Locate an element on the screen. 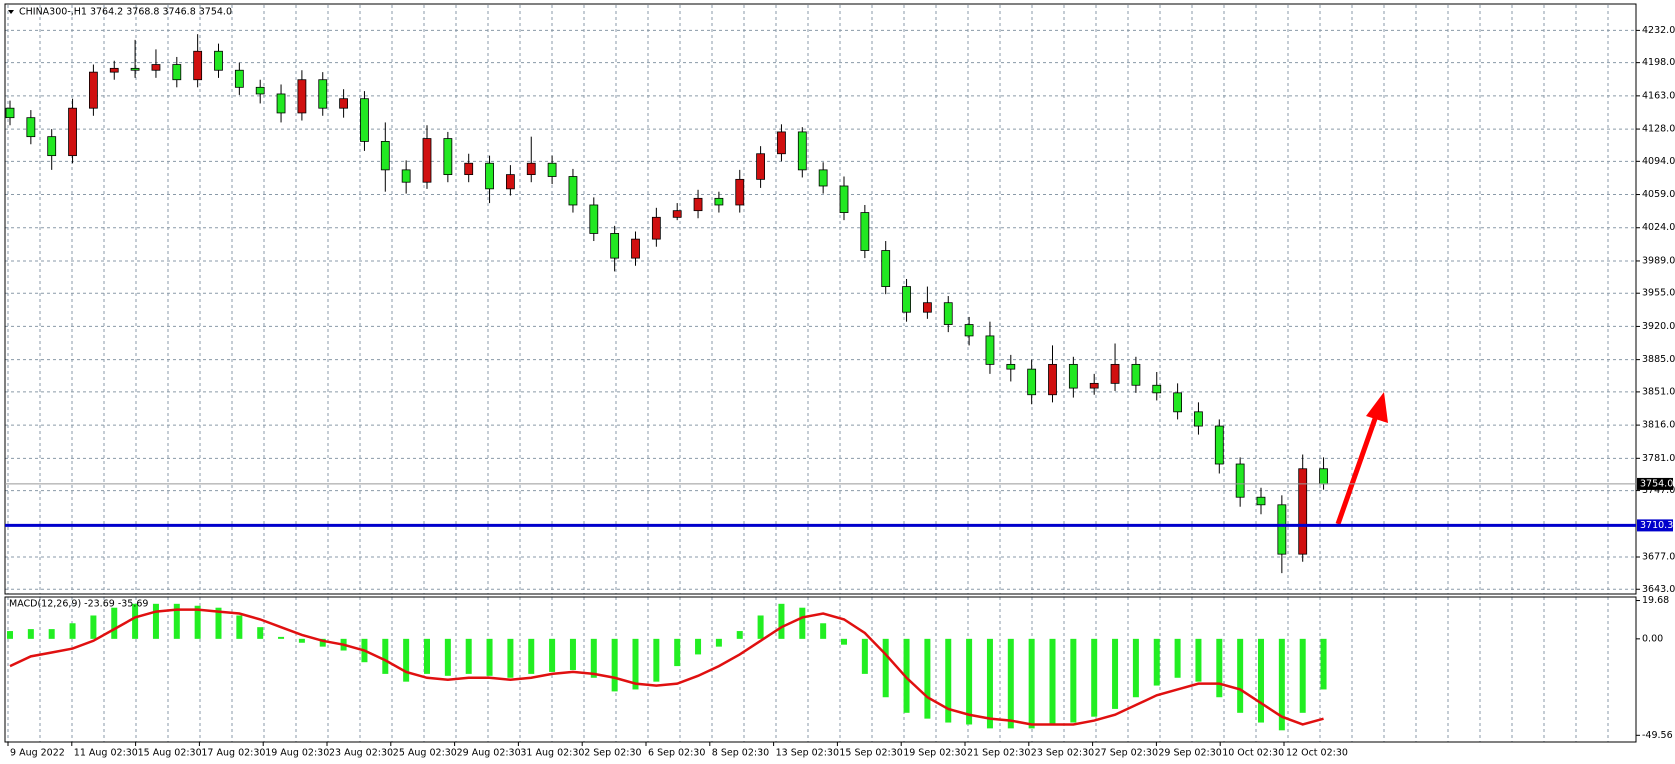 This screenshot has height=764, width=1675. y-tick-label: 3955.0 is located at coordinates (1658, 293).